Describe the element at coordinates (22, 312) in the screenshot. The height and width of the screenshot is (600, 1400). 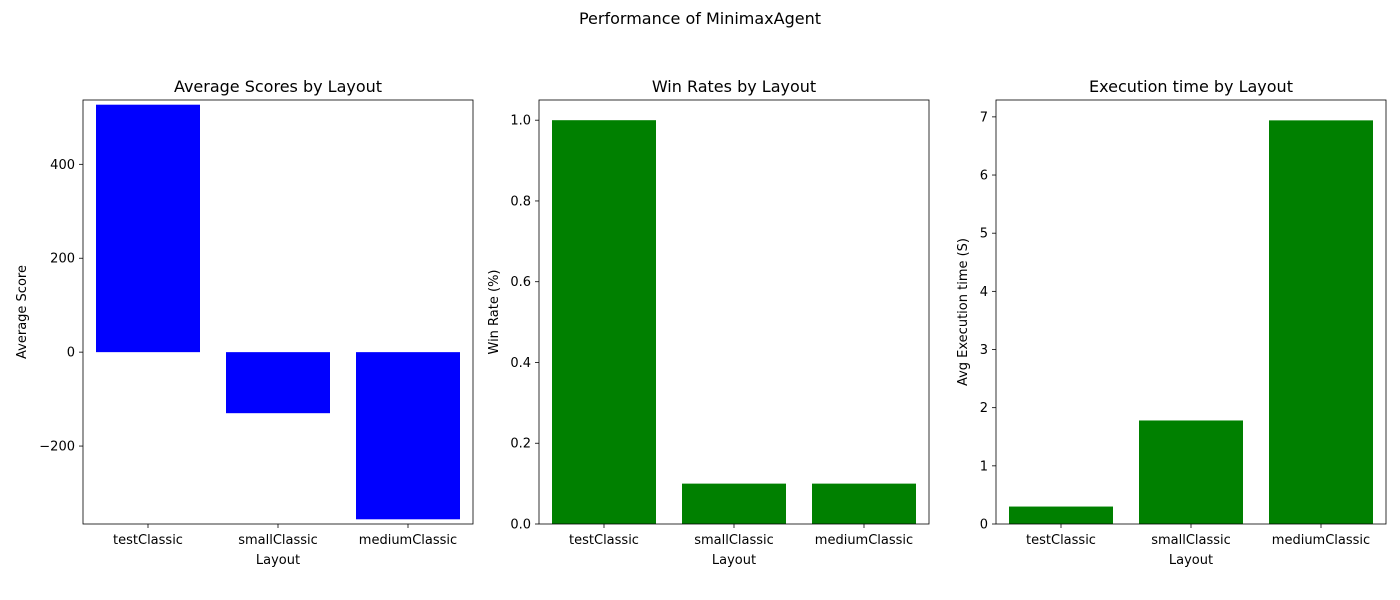
I see `y-axis-label: Average Score` at that location.